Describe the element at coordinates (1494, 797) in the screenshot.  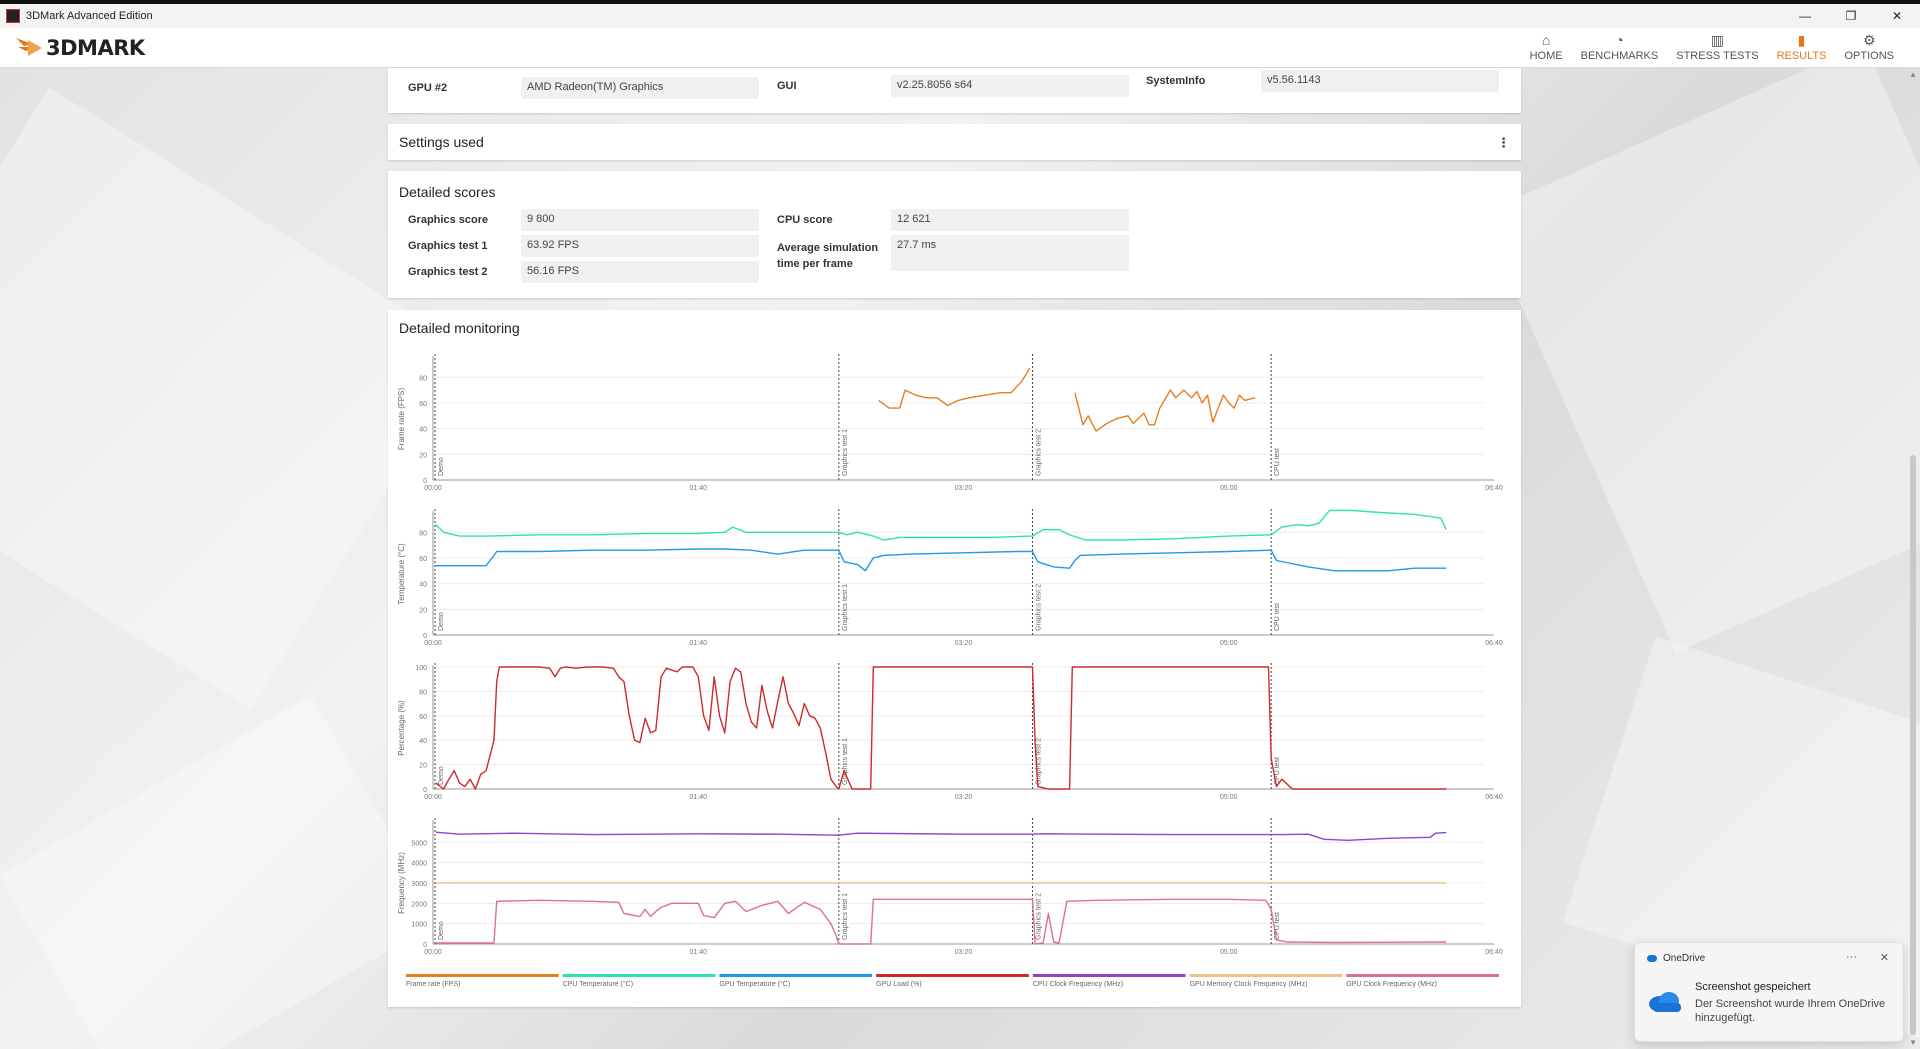
I see `x-tick-label: 06:40` at that location.